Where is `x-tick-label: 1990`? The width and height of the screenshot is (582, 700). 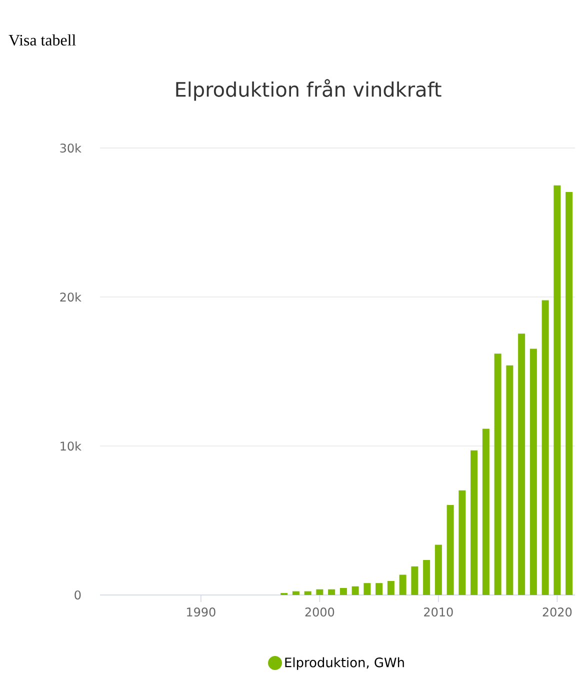 x-tick-label: 1990 is located at coordinates (201, 612).